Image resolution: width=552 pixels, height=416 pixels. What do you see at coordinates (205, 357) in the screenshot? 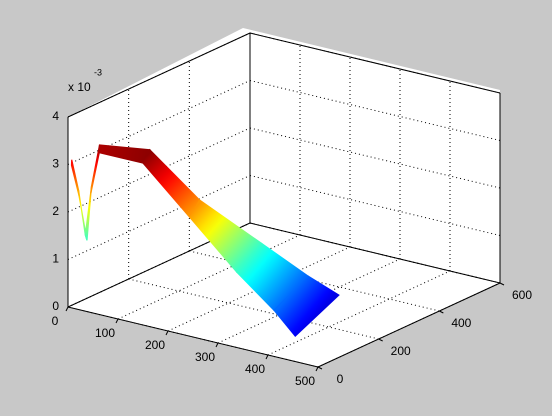
I see `x-tick-label: 300` at bounding box center [205, 357].